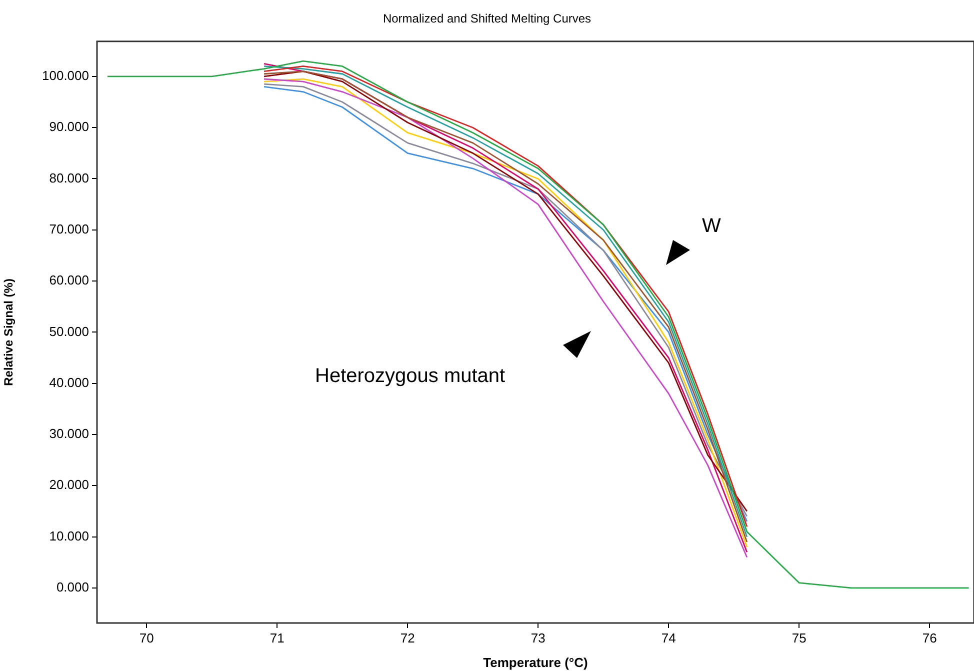 Image resolution: width=974 pixels, height=671 pixels. What do you see at coordinates (65, 76) in the screenshot?
I see `y-tick-label: 100.000` at bounding box center [65, 76].